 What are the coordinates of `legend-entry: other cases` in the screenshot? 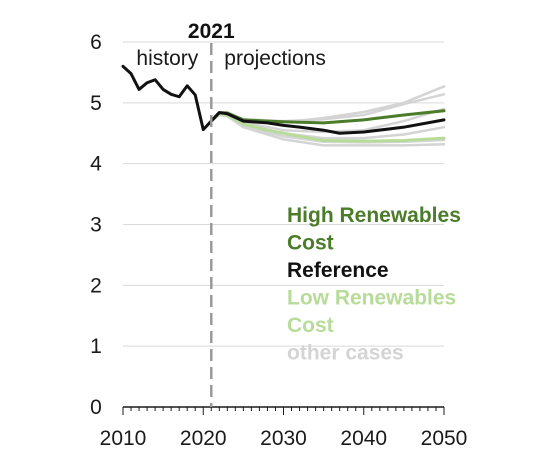 It's located at (345, 353).